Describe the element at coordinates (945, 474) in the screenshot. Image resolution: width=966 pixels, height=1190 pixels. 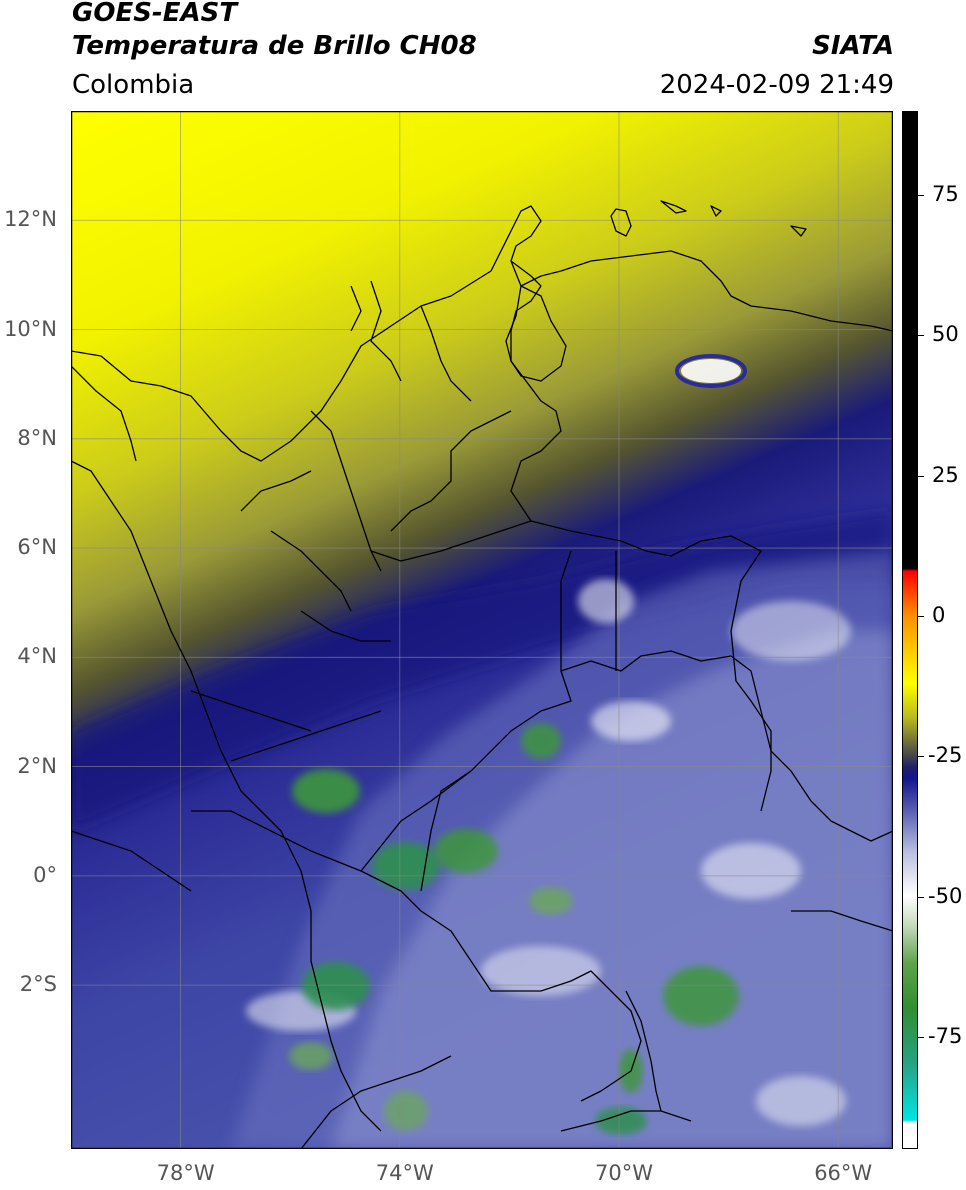
I see `colorbar-tick-label: 25` at that location.